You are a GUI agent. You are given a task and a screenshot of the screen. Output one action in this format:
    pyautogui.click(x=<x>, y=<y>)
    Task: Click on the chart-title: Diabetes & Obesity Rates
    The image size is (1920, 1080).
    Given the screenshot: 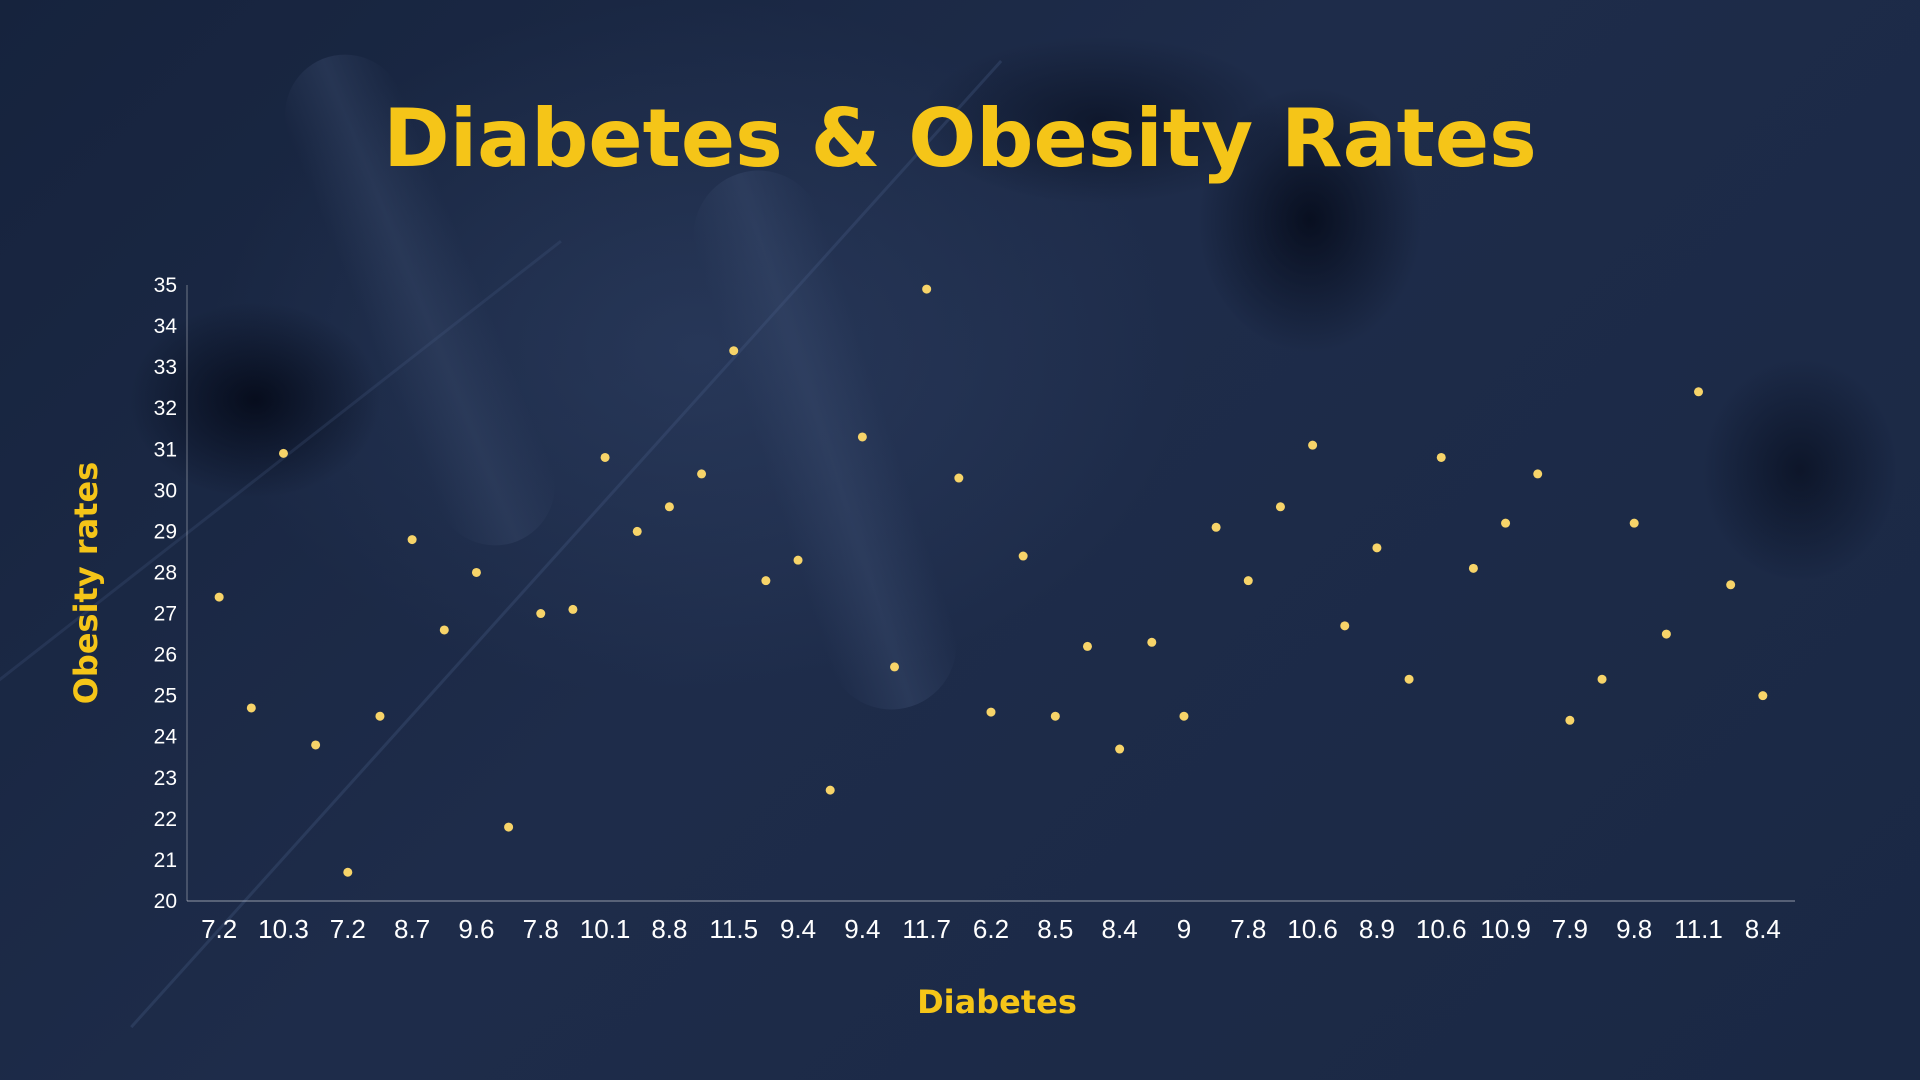 What is the action you would take?
    pyautogui.click(x=960, y=138)
    